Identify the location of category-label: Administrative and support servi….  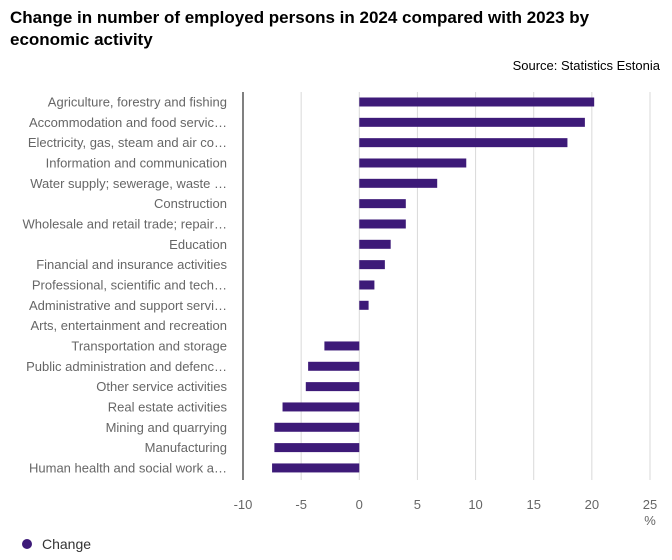
(128, 305).